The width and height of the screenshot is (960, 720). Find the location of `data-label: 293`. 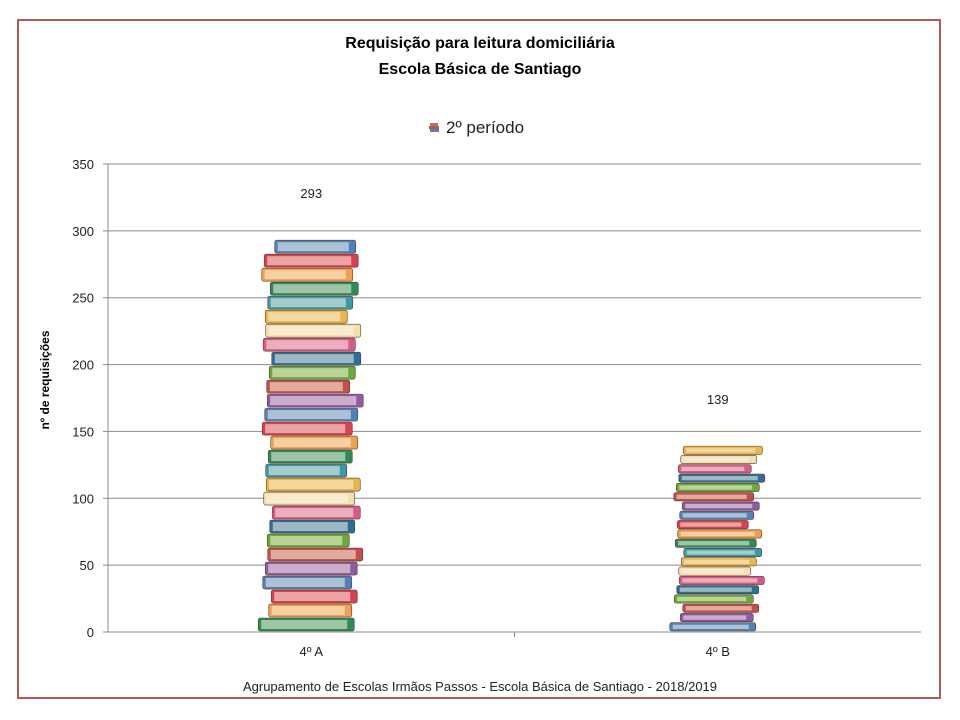

data-label: 293 is located at coordinates (311, 193).